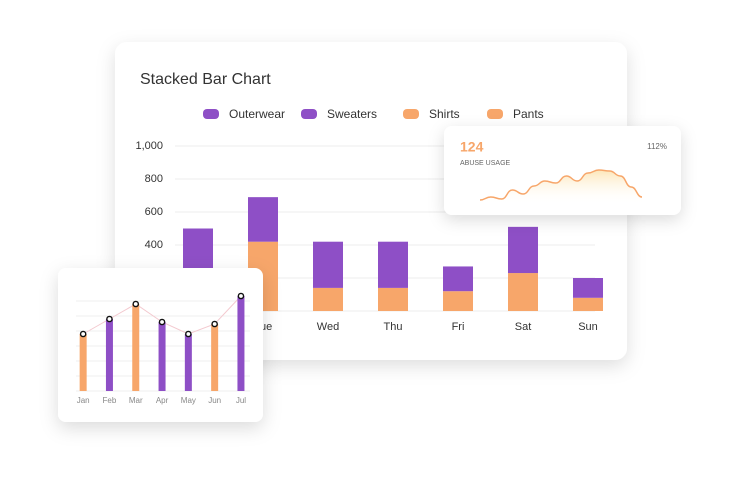 The width and height of the screenshot is (740, 490). What do you see at coordinates (149, 146) in the screenshot?
I see `y-tick-label: 1,000` at bounding box center [149, 146].